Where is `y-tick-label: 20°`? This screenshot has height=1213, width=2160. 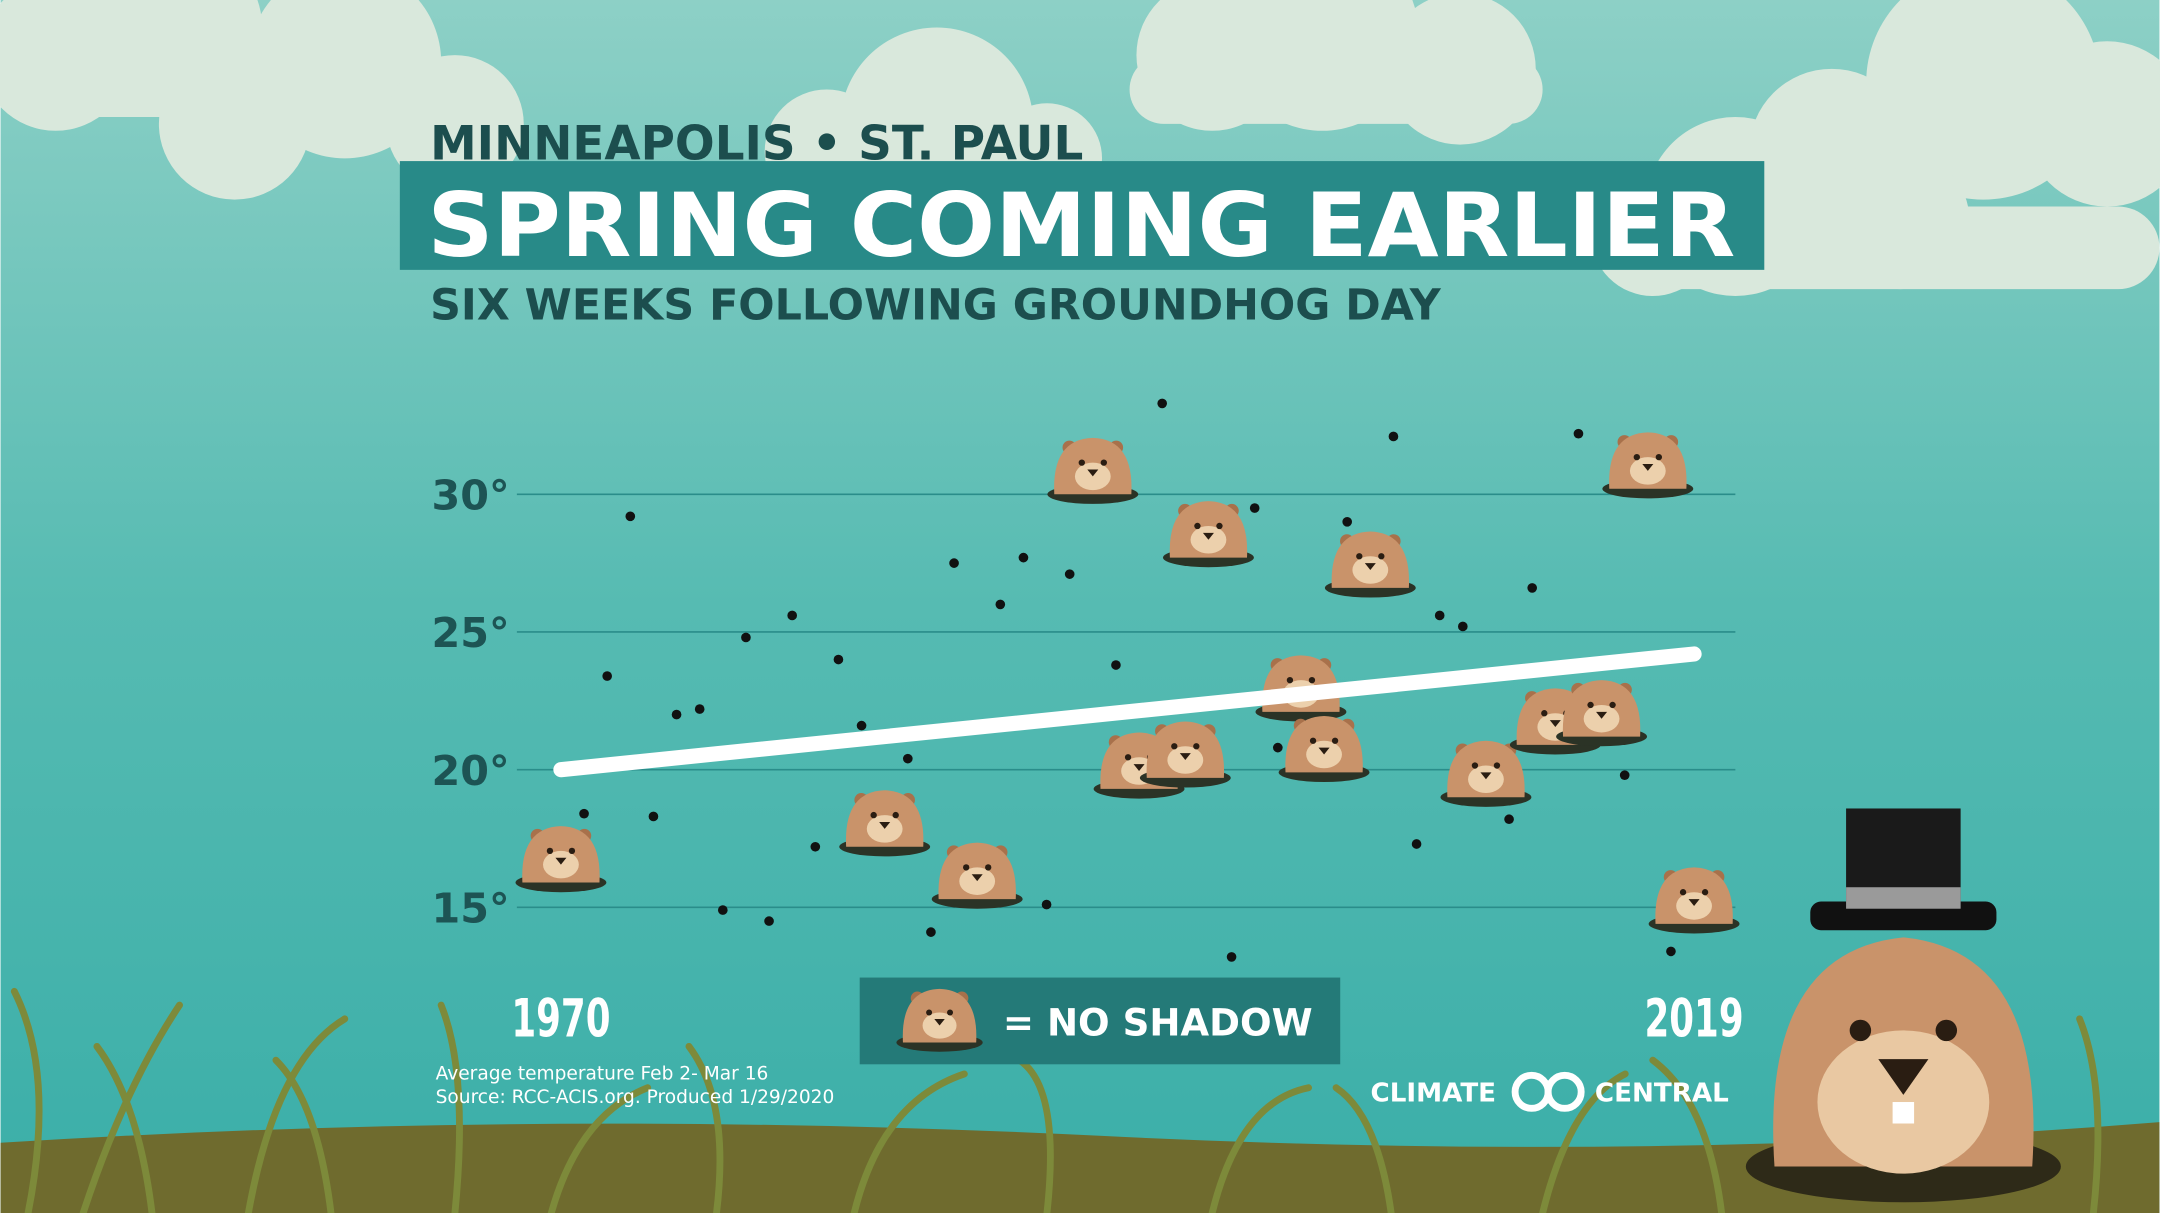
y-tick-label: 20° is located at coordinates (471, 771).